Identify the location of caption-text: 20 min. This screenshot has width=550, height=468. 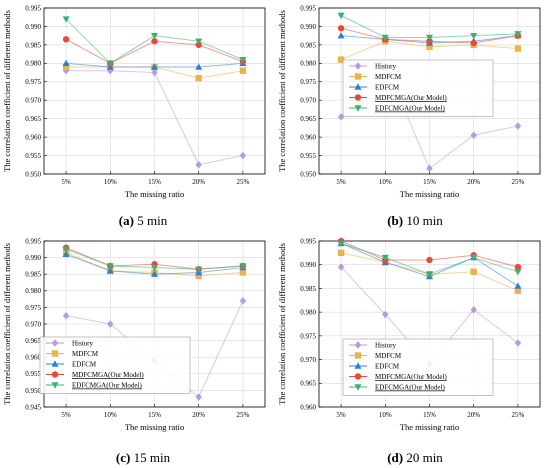
(423, 457).